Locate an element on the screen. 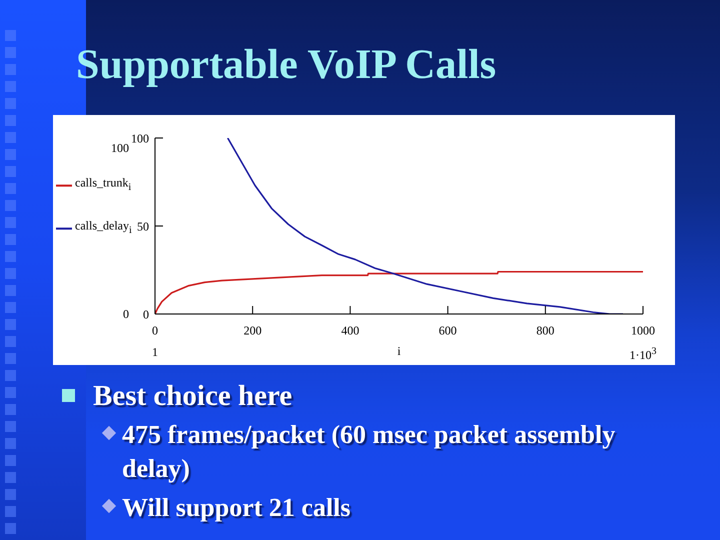 This screenshot has width=720, height=540. text: 0 is located at coordinates (126, 314).